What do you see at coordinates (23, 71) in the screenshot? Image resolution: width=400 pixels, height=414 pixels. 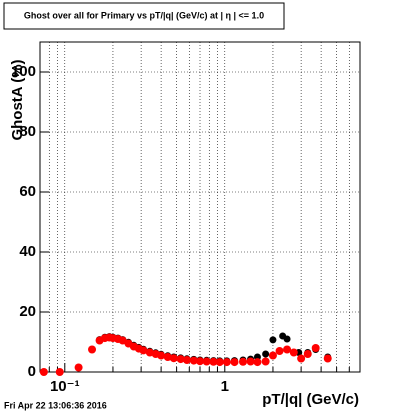 I see `y-tick-label: 100` at bounding box center [23, 71].